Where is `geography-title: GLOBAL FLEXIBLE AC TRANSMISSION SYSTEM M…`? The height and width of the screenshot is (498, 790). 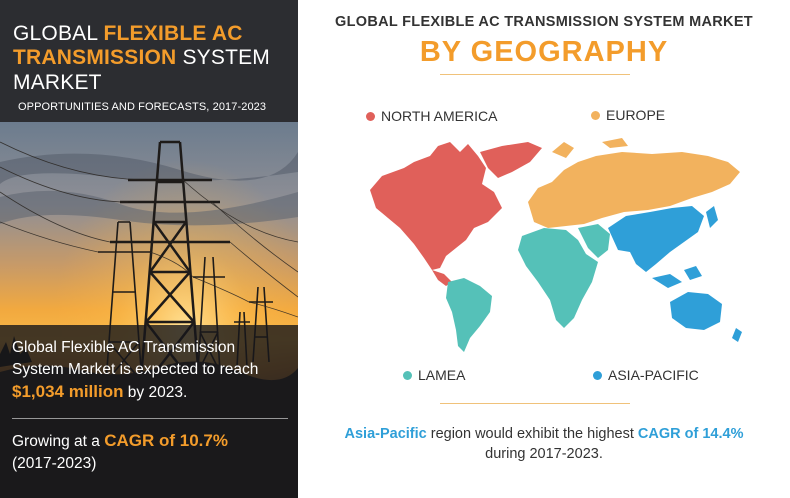
geography-title: GLOBAL FLEXIBLE AC TRANSMISSION SYSTEM M… is located at coordinates (544, 22).